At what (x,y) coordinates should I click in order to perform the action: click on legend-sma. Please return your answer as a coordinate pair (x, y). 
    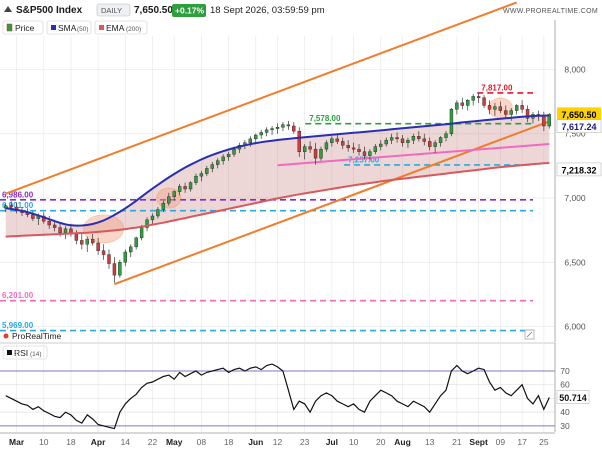
    Looking at the image, I should click on (69, 27).